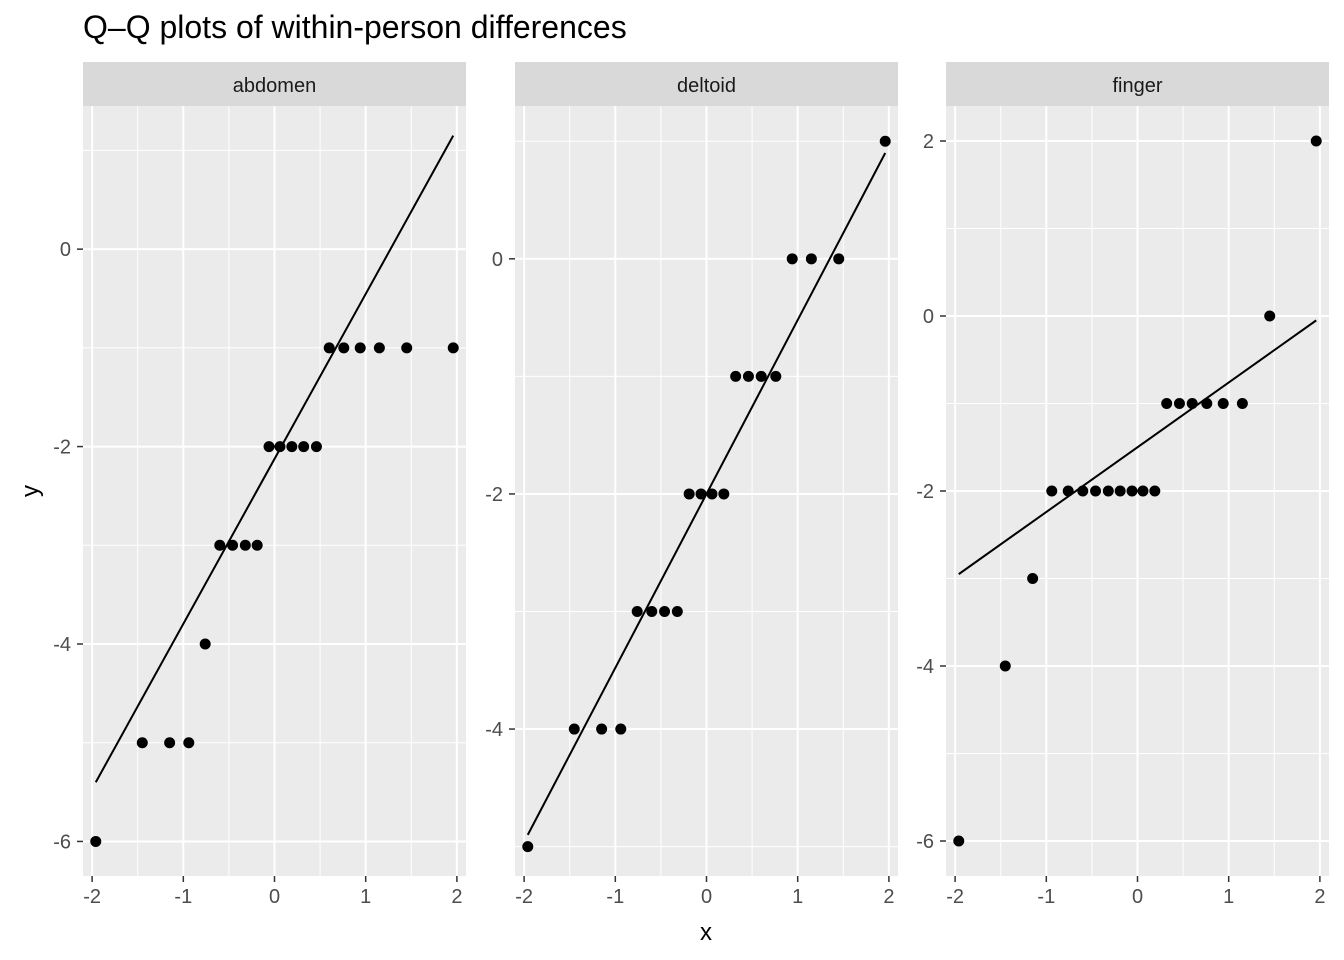 The width and height of the screenshot is (1344, 960). What do you see at coordinates (928, 142) in the screenshot?
I see `y-tick-label: 2` at bounding box center [928, 142].